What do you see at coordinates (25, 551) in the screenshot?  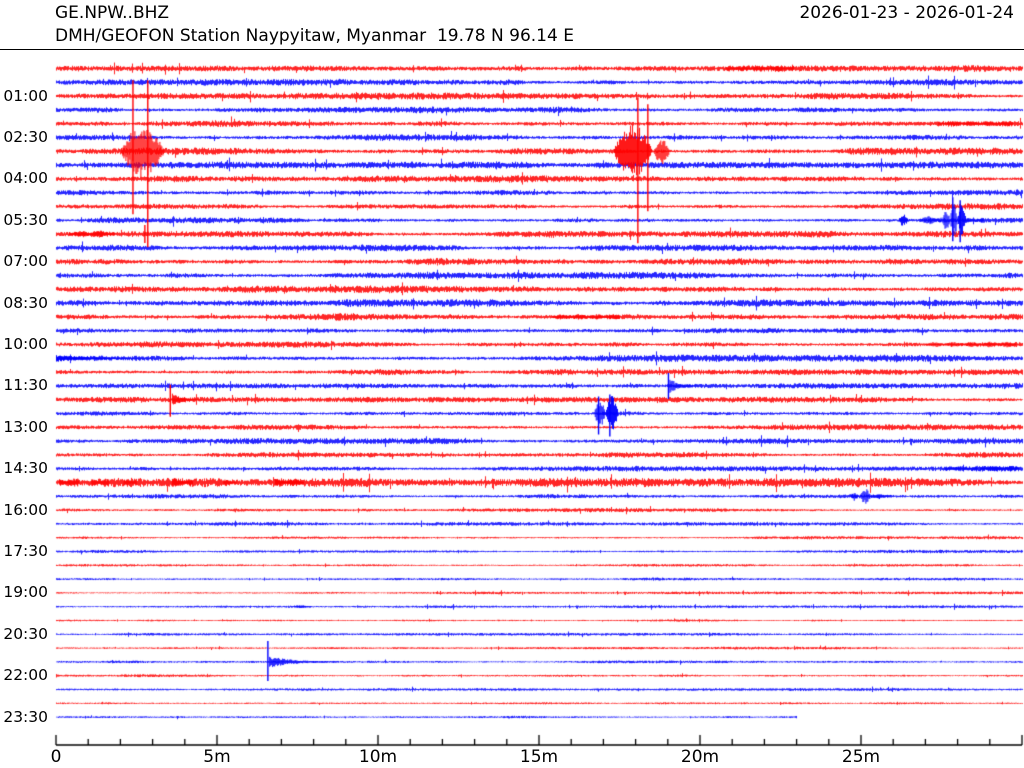 I see `time-label: 17:30` at bounding box center [25, 551].